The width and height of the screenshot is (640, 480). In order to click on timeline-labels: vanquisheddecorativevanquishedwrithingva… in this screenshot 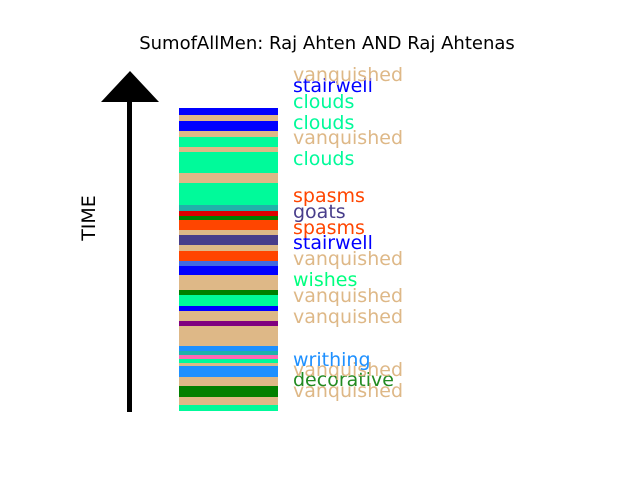, I will do `click(348, 233)`.